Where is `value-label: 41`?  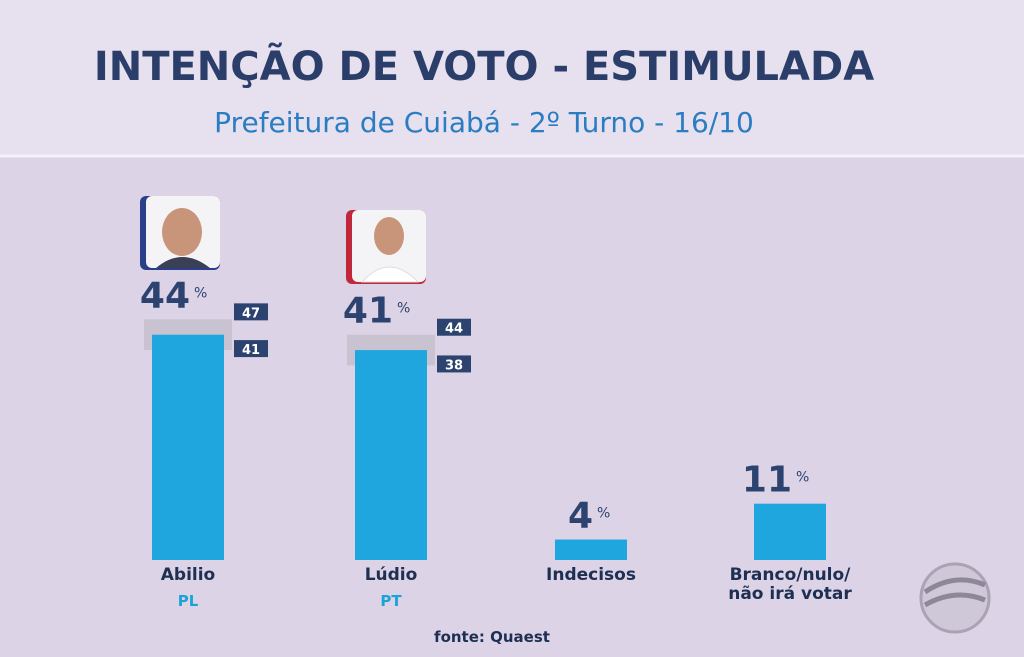
value-label: 41 is located at coordinates (368, 311).